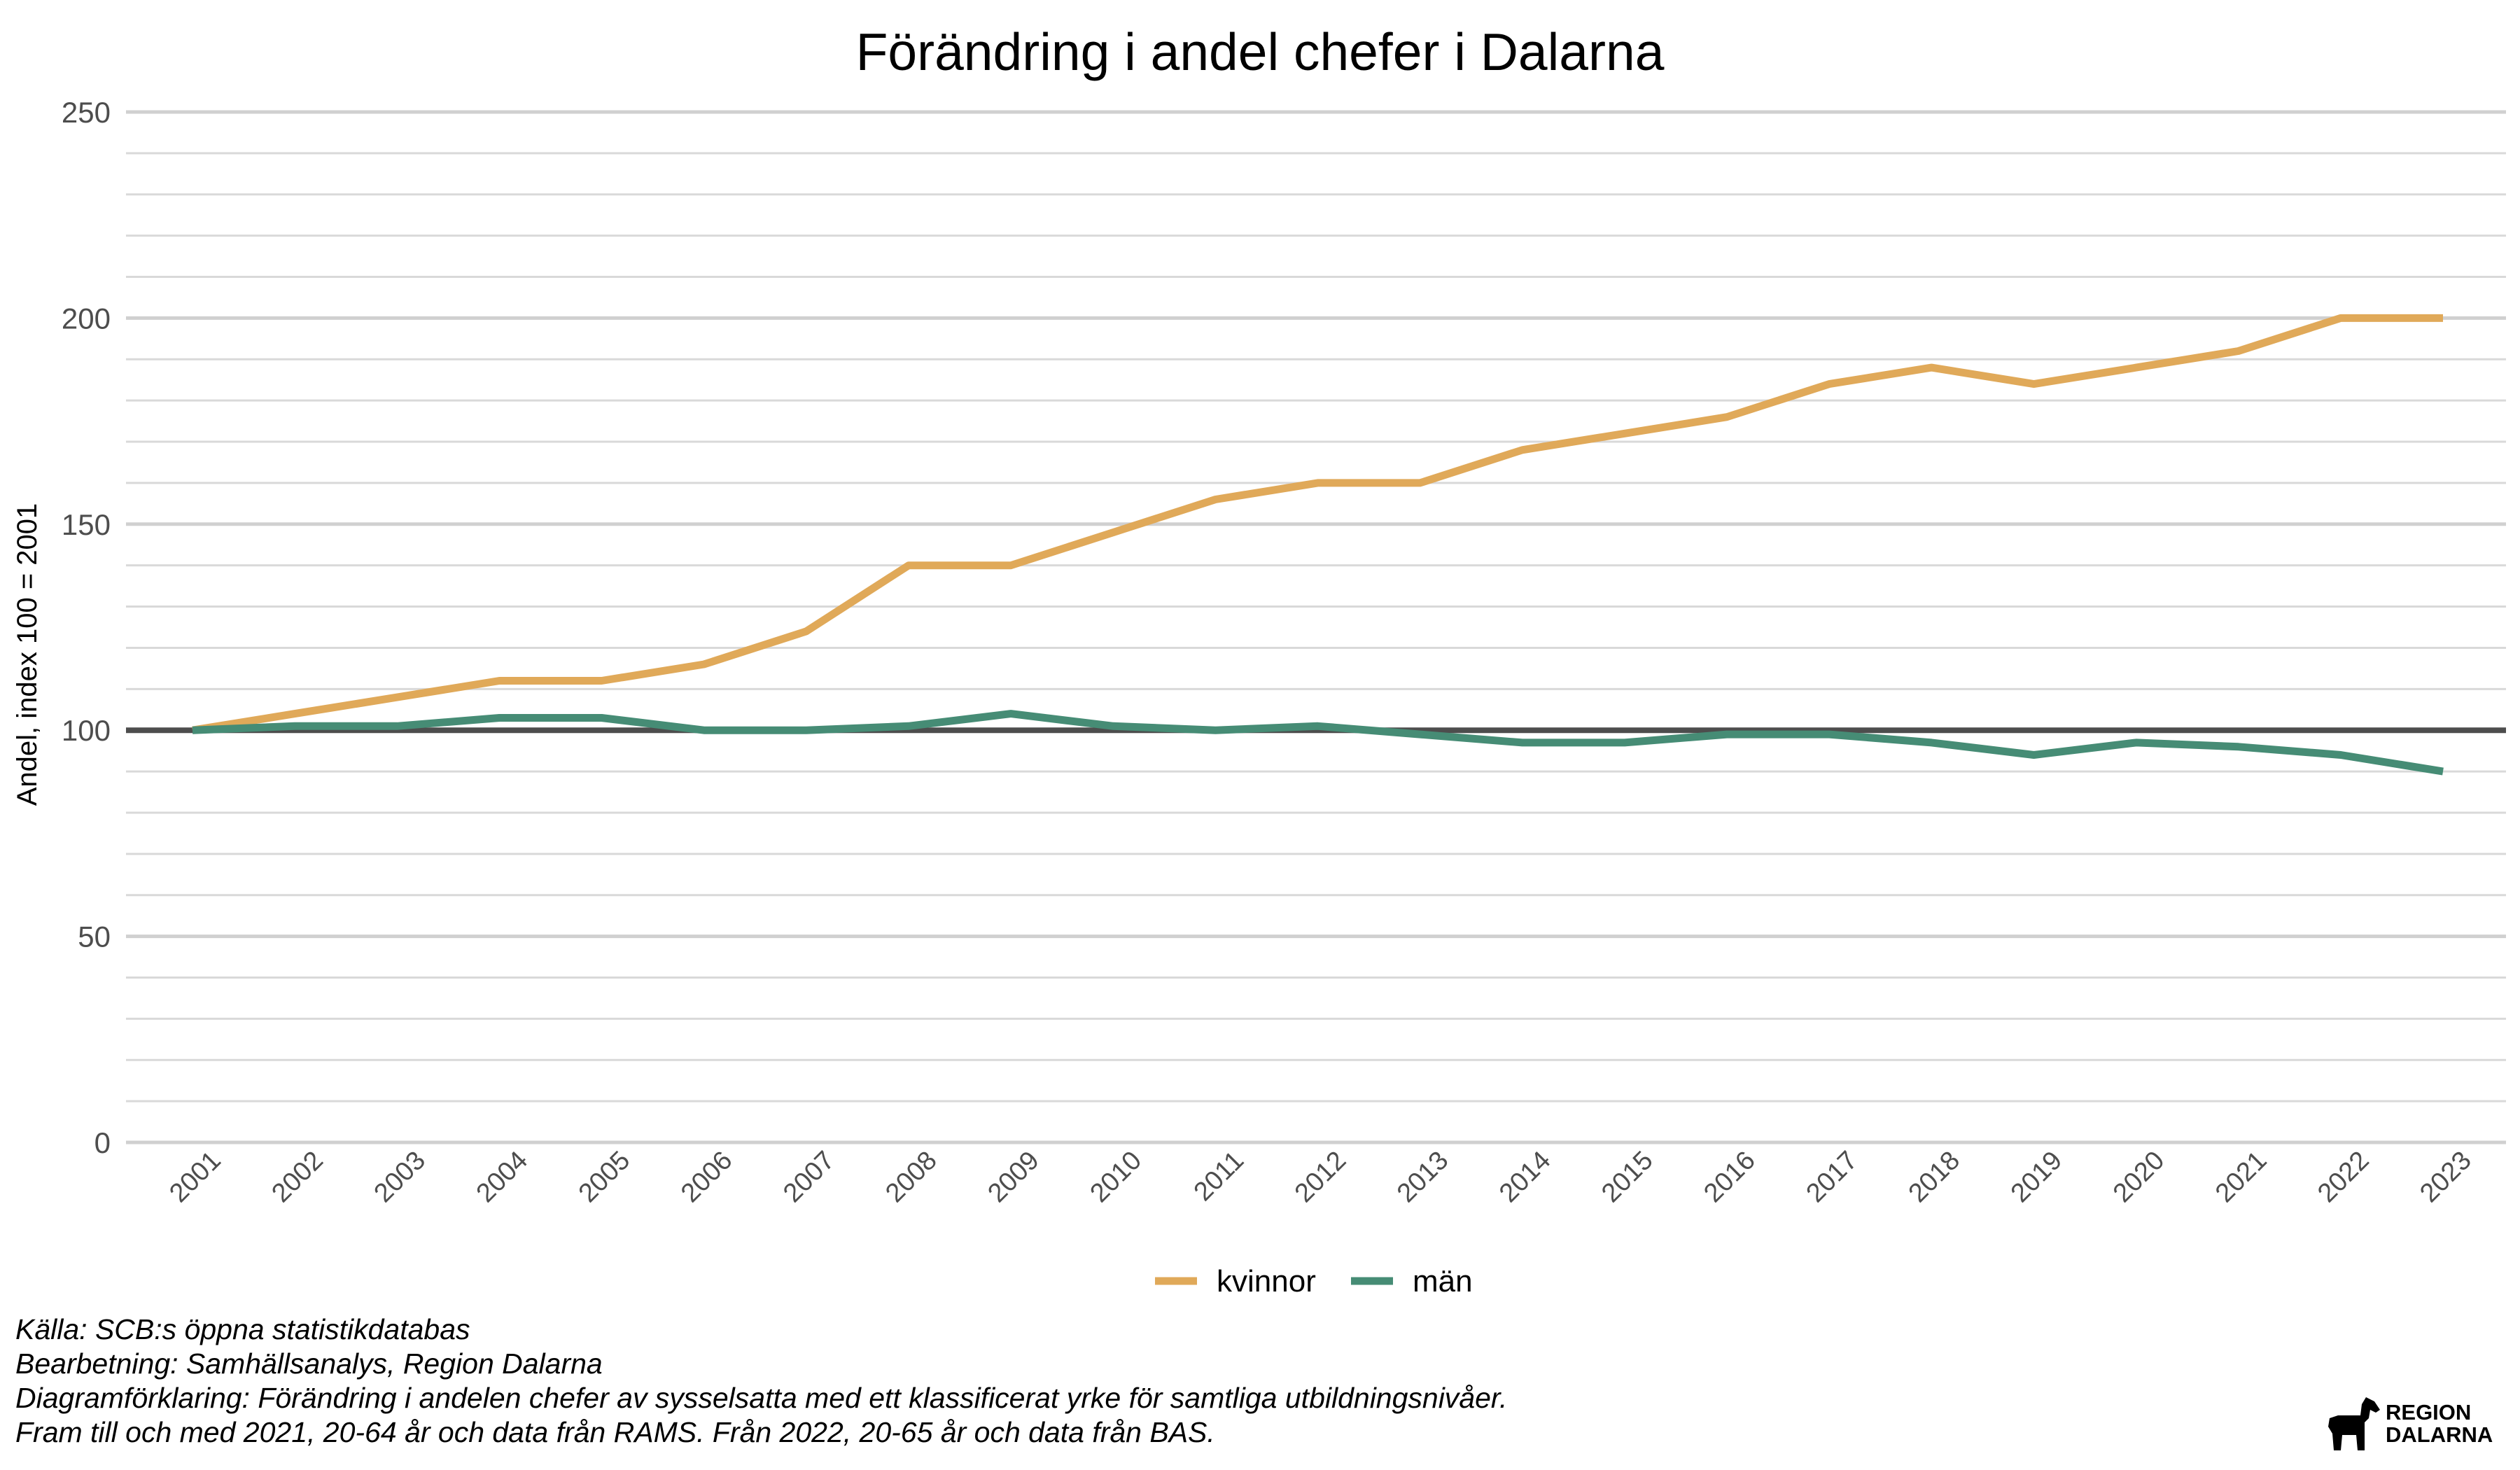  I want to click on x-tick-label: 2006, so click(707, 1177).